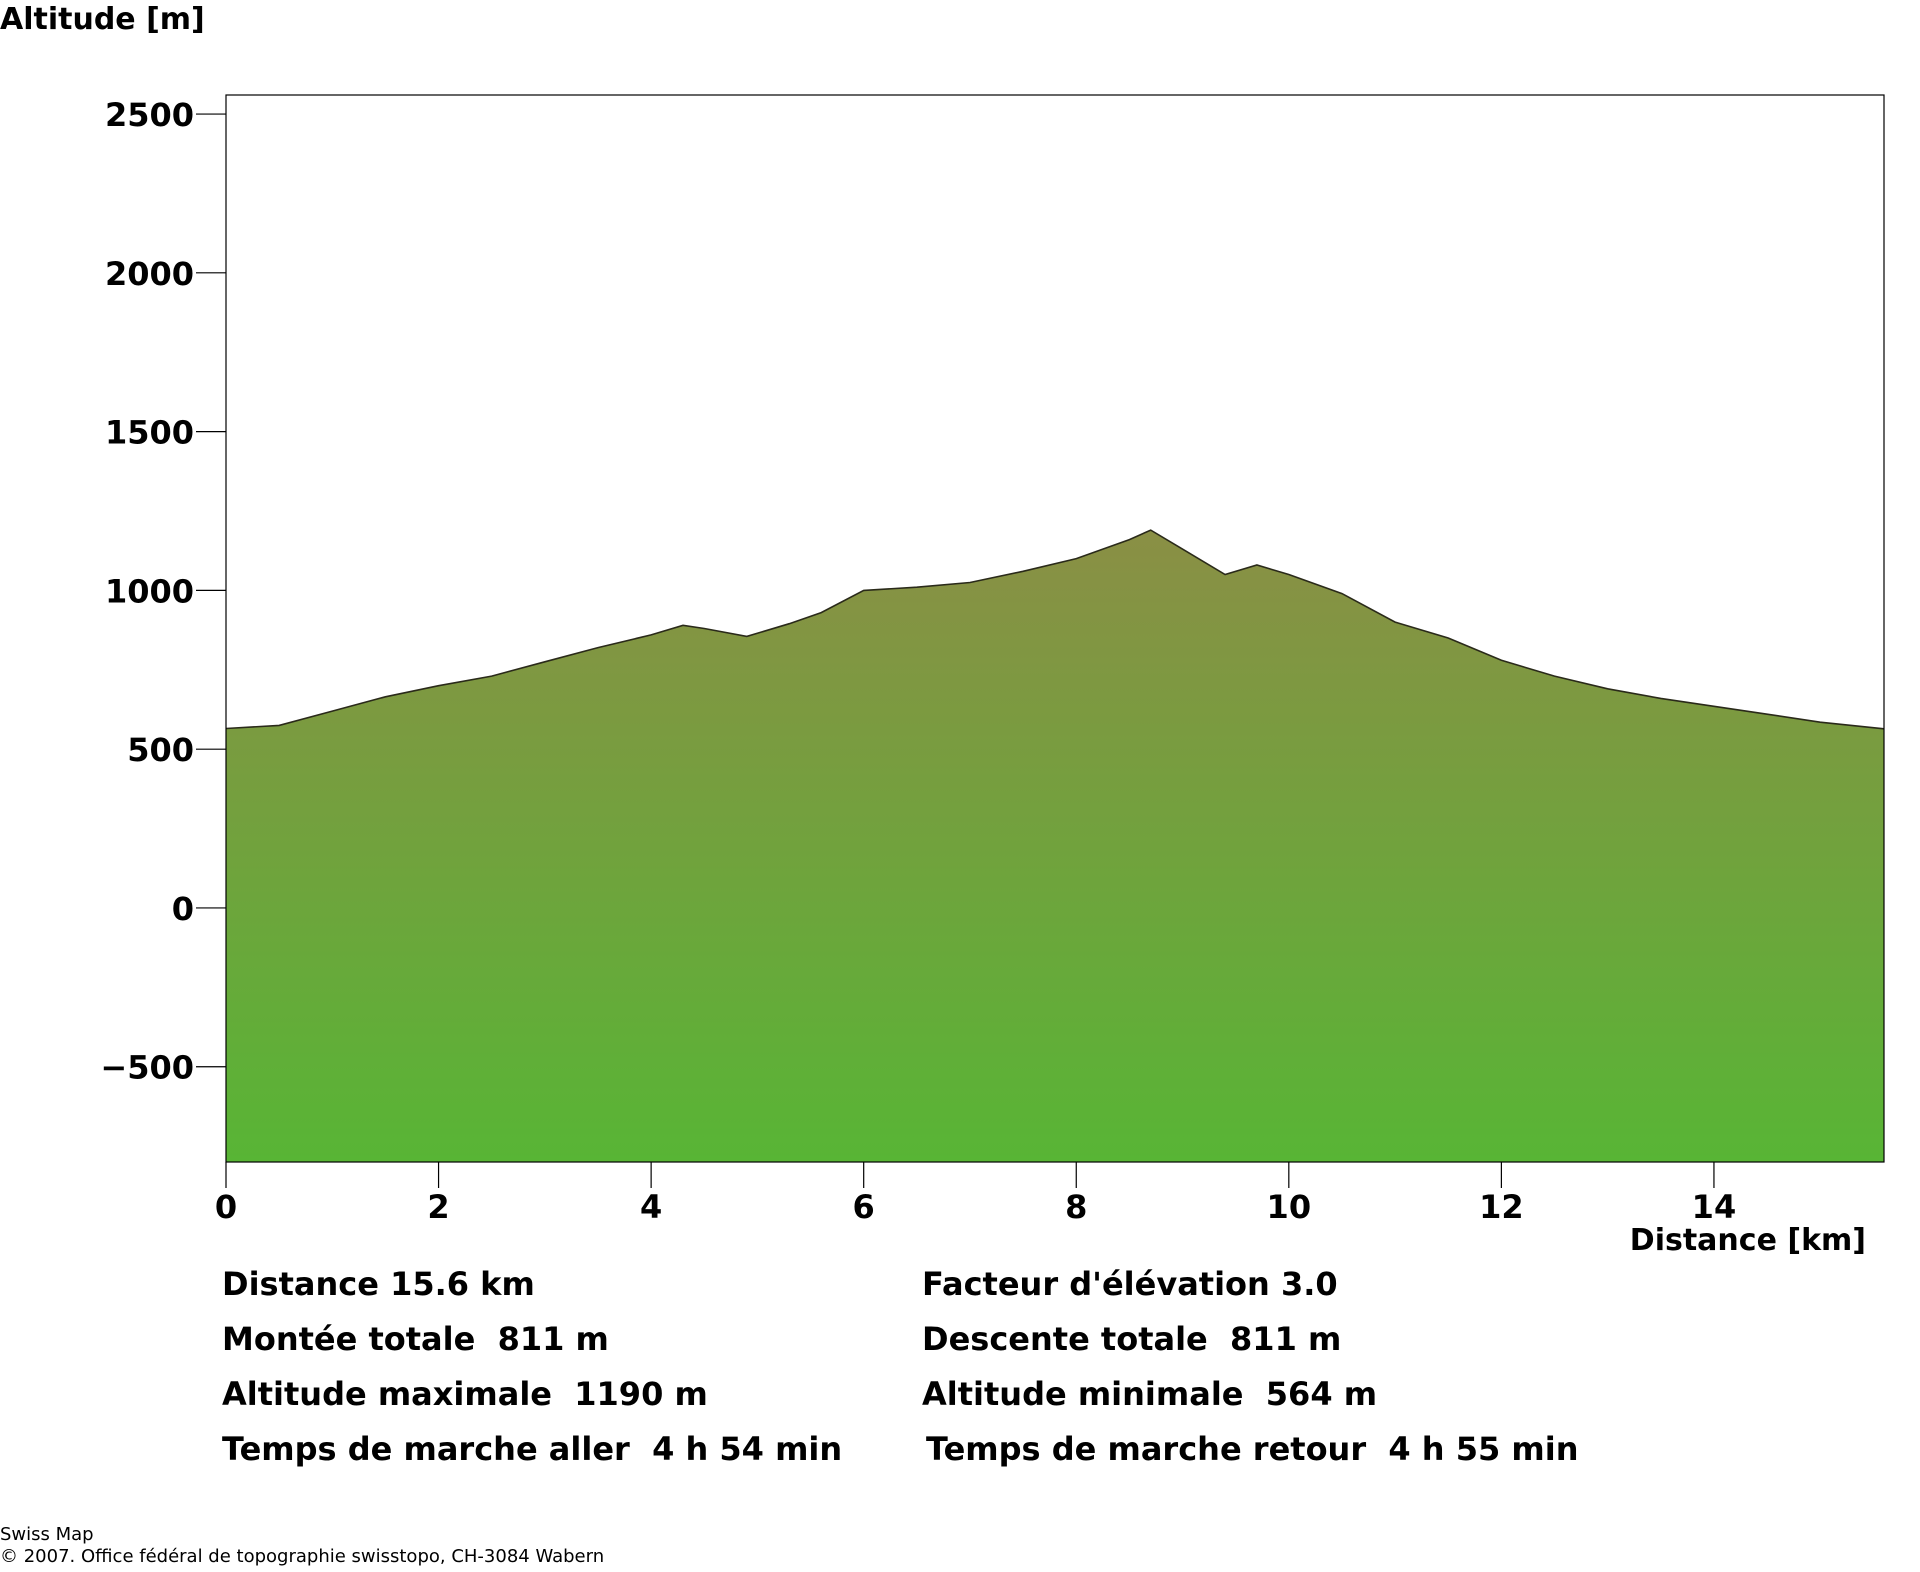  I want to click on x-tick-label: 14, so click(1714, 1207).